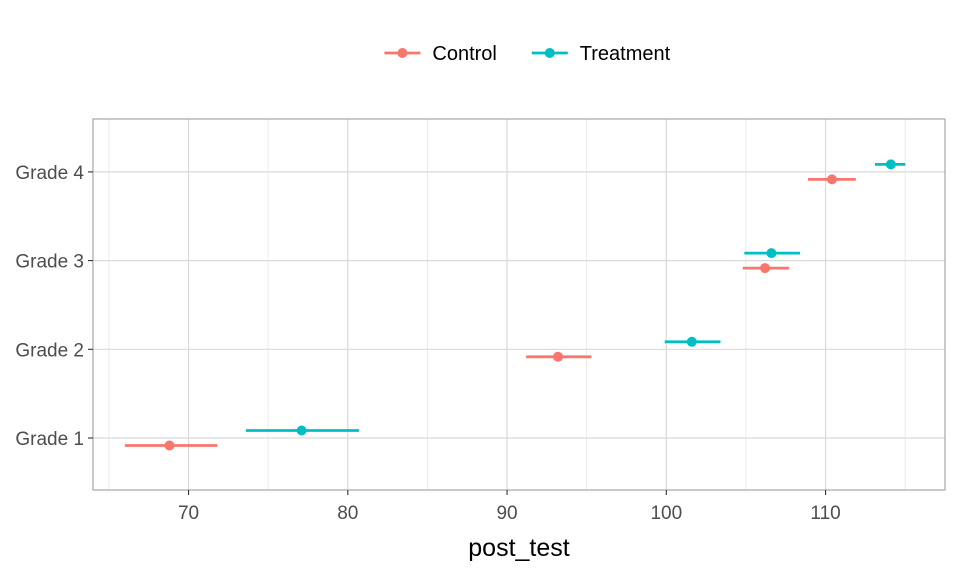 This screenshot has height=581, width=960. I want to click on x-tick-label: 80, so click(347, 513).